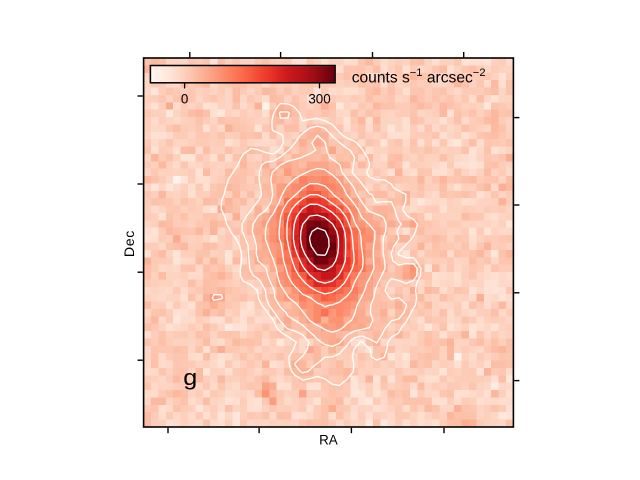  What do you see at coordinates (319, 99) in the screenshot?
I see `svg-text: 300` at bounding box center [319, 99].